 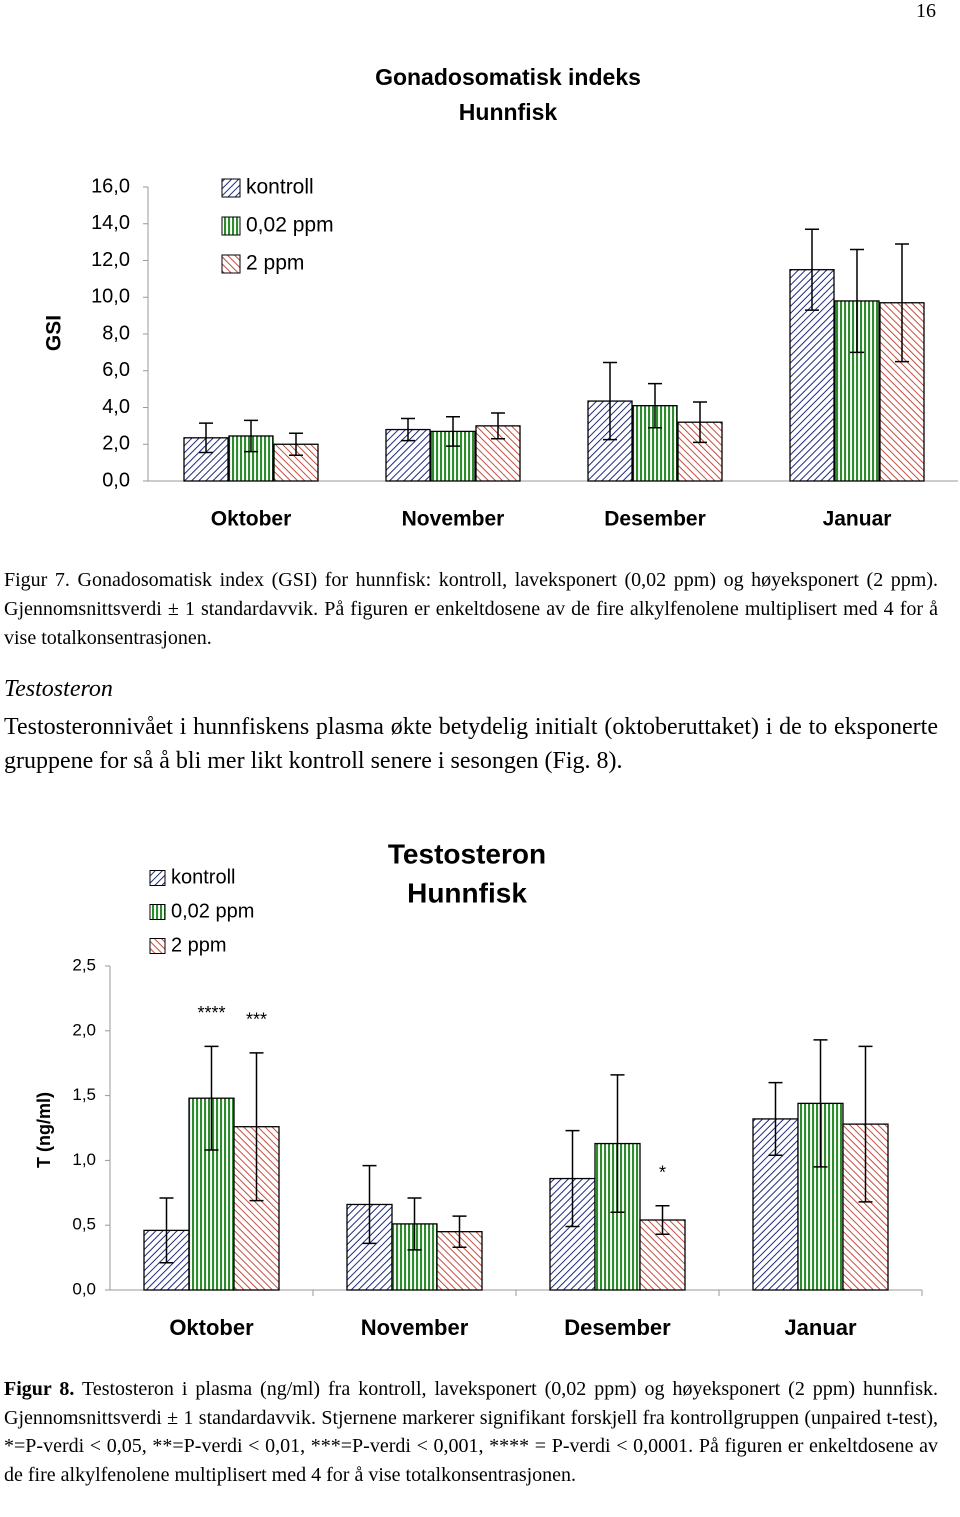 What do you see at coordinates (110, 297) in the screenshot?
I see `y-tick-label: 10,0` at bounding box center [110, 297].